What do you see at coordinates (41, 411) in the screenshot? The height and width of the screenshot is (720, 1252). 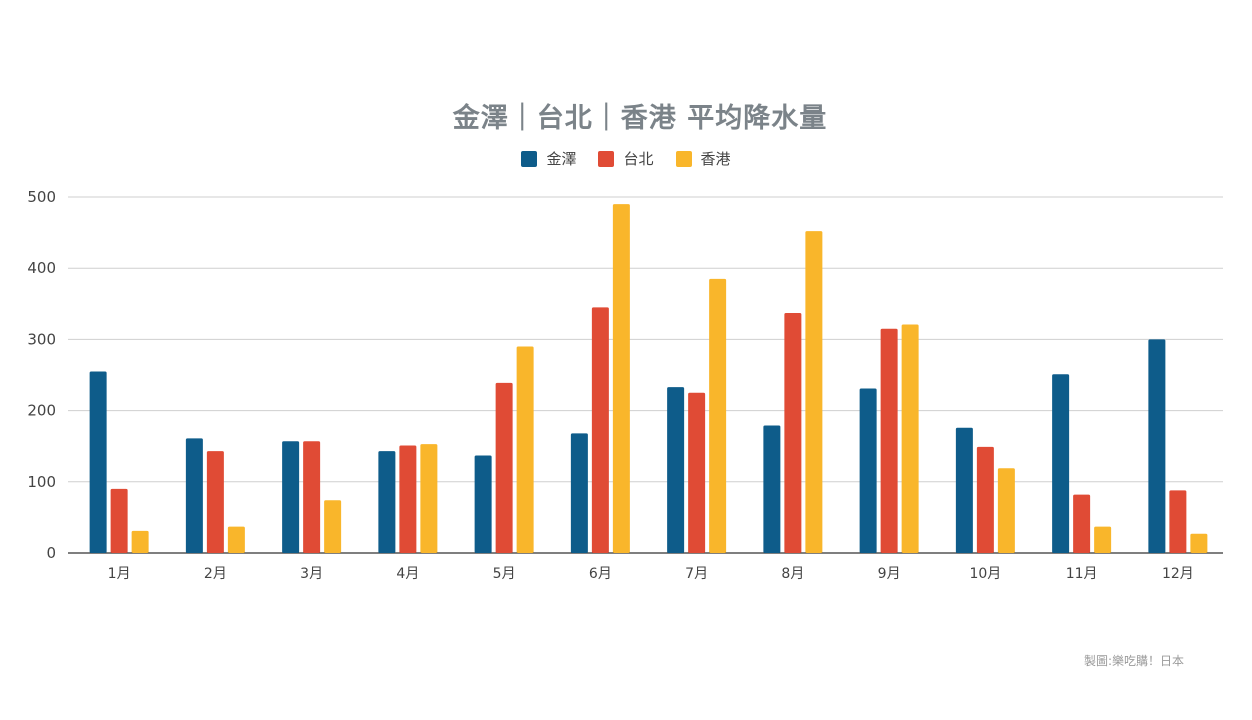 I see `y-tick-label: 200` at bounding box center [41, 411].